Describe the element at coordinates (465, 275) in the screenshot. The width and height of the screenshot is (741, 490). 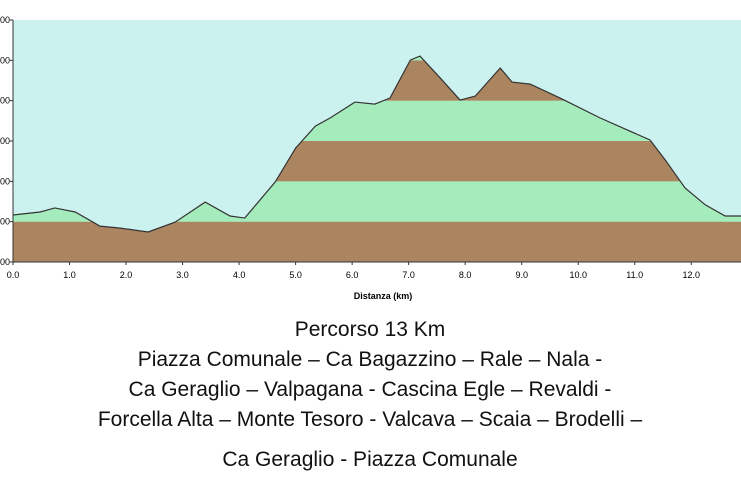
I see `x-tick-label: 8.0` at that location.